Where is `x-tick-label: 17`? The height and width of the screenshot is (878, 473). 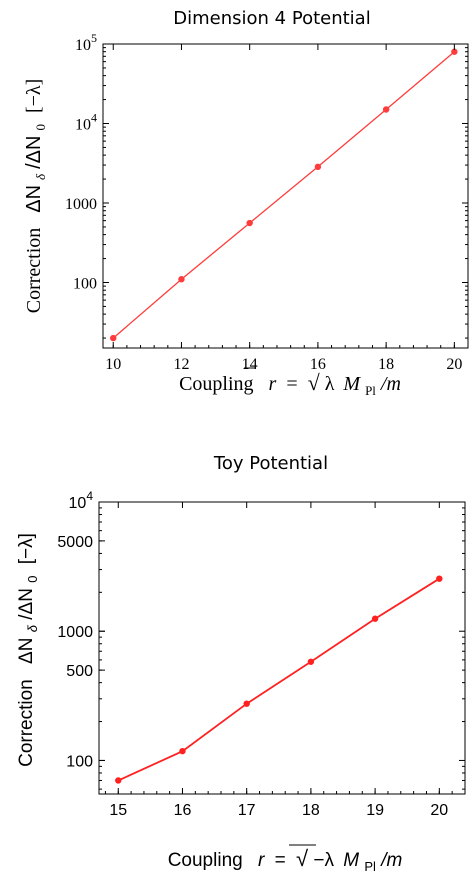 x-tick-label: 17 is located at coordinates (247, 810).